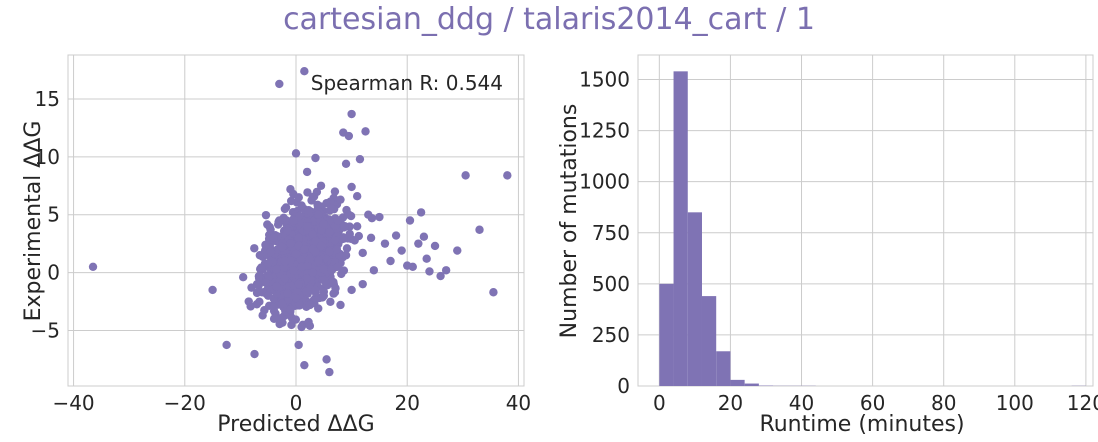 Image resolution: width=1098 pixels, height=442 pixels. What do you see at coordinates (47, 157) in the screenshot?
I see `scatter-y-tick-label: 10` at bounding box center [47, 157].